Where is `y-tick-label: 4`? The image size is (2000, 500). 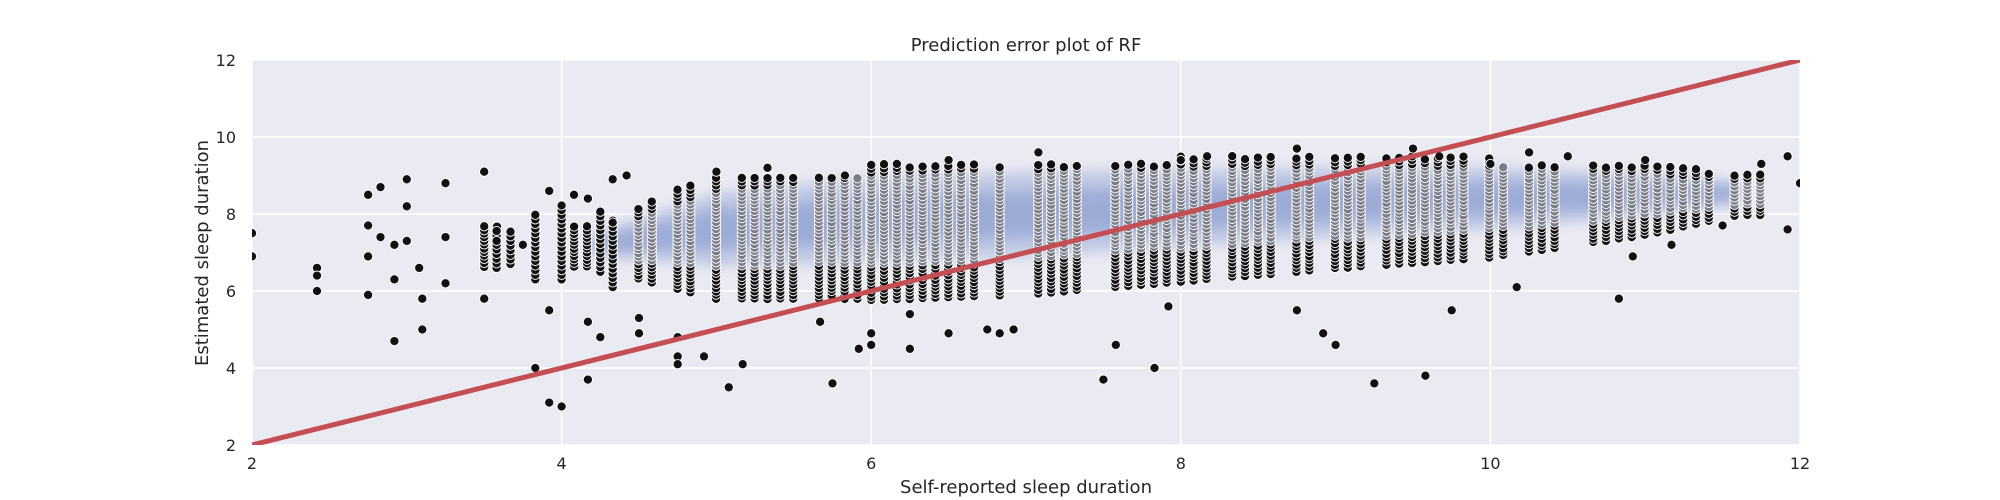 y-tick-label: 4 is located at coordinates (231, 368).